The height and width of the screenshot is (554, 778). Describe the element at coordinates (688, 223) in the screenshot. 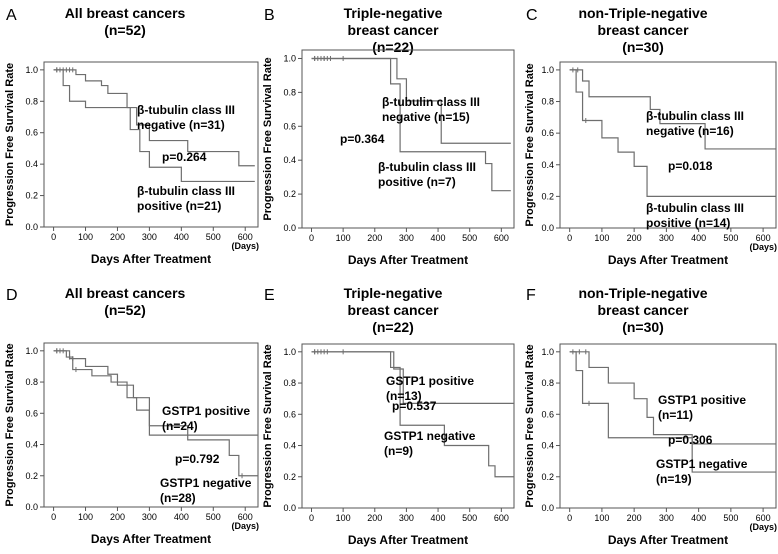

I see `annotation-text: positive (n=14)` at that location.